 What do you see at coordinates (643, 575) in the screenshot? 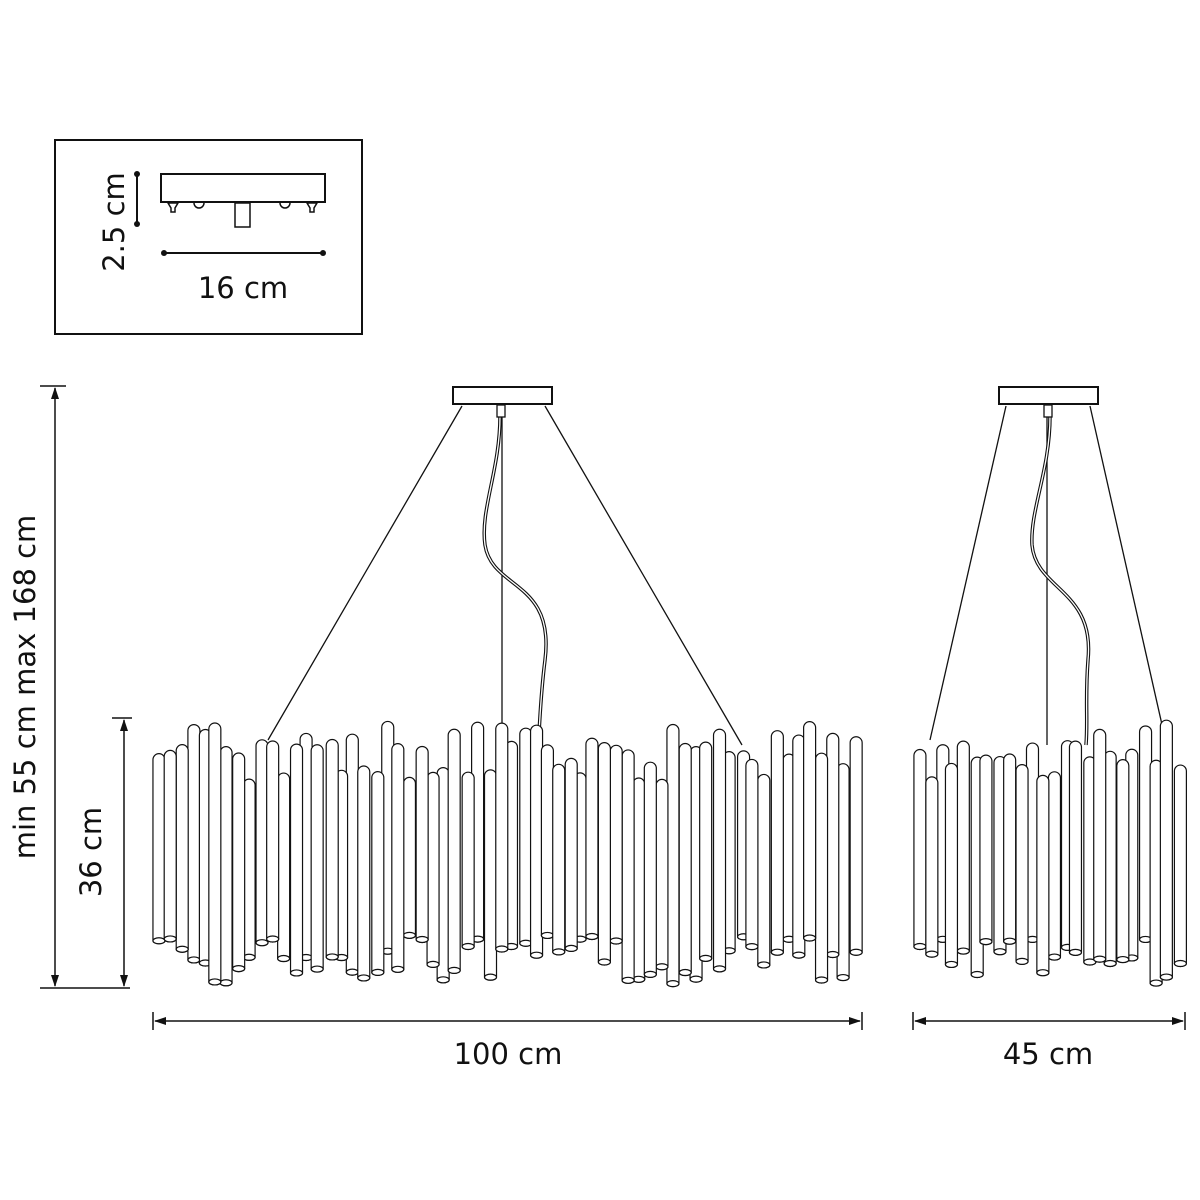
I see `suspension-wire-right` at bounding box center [643, 575].